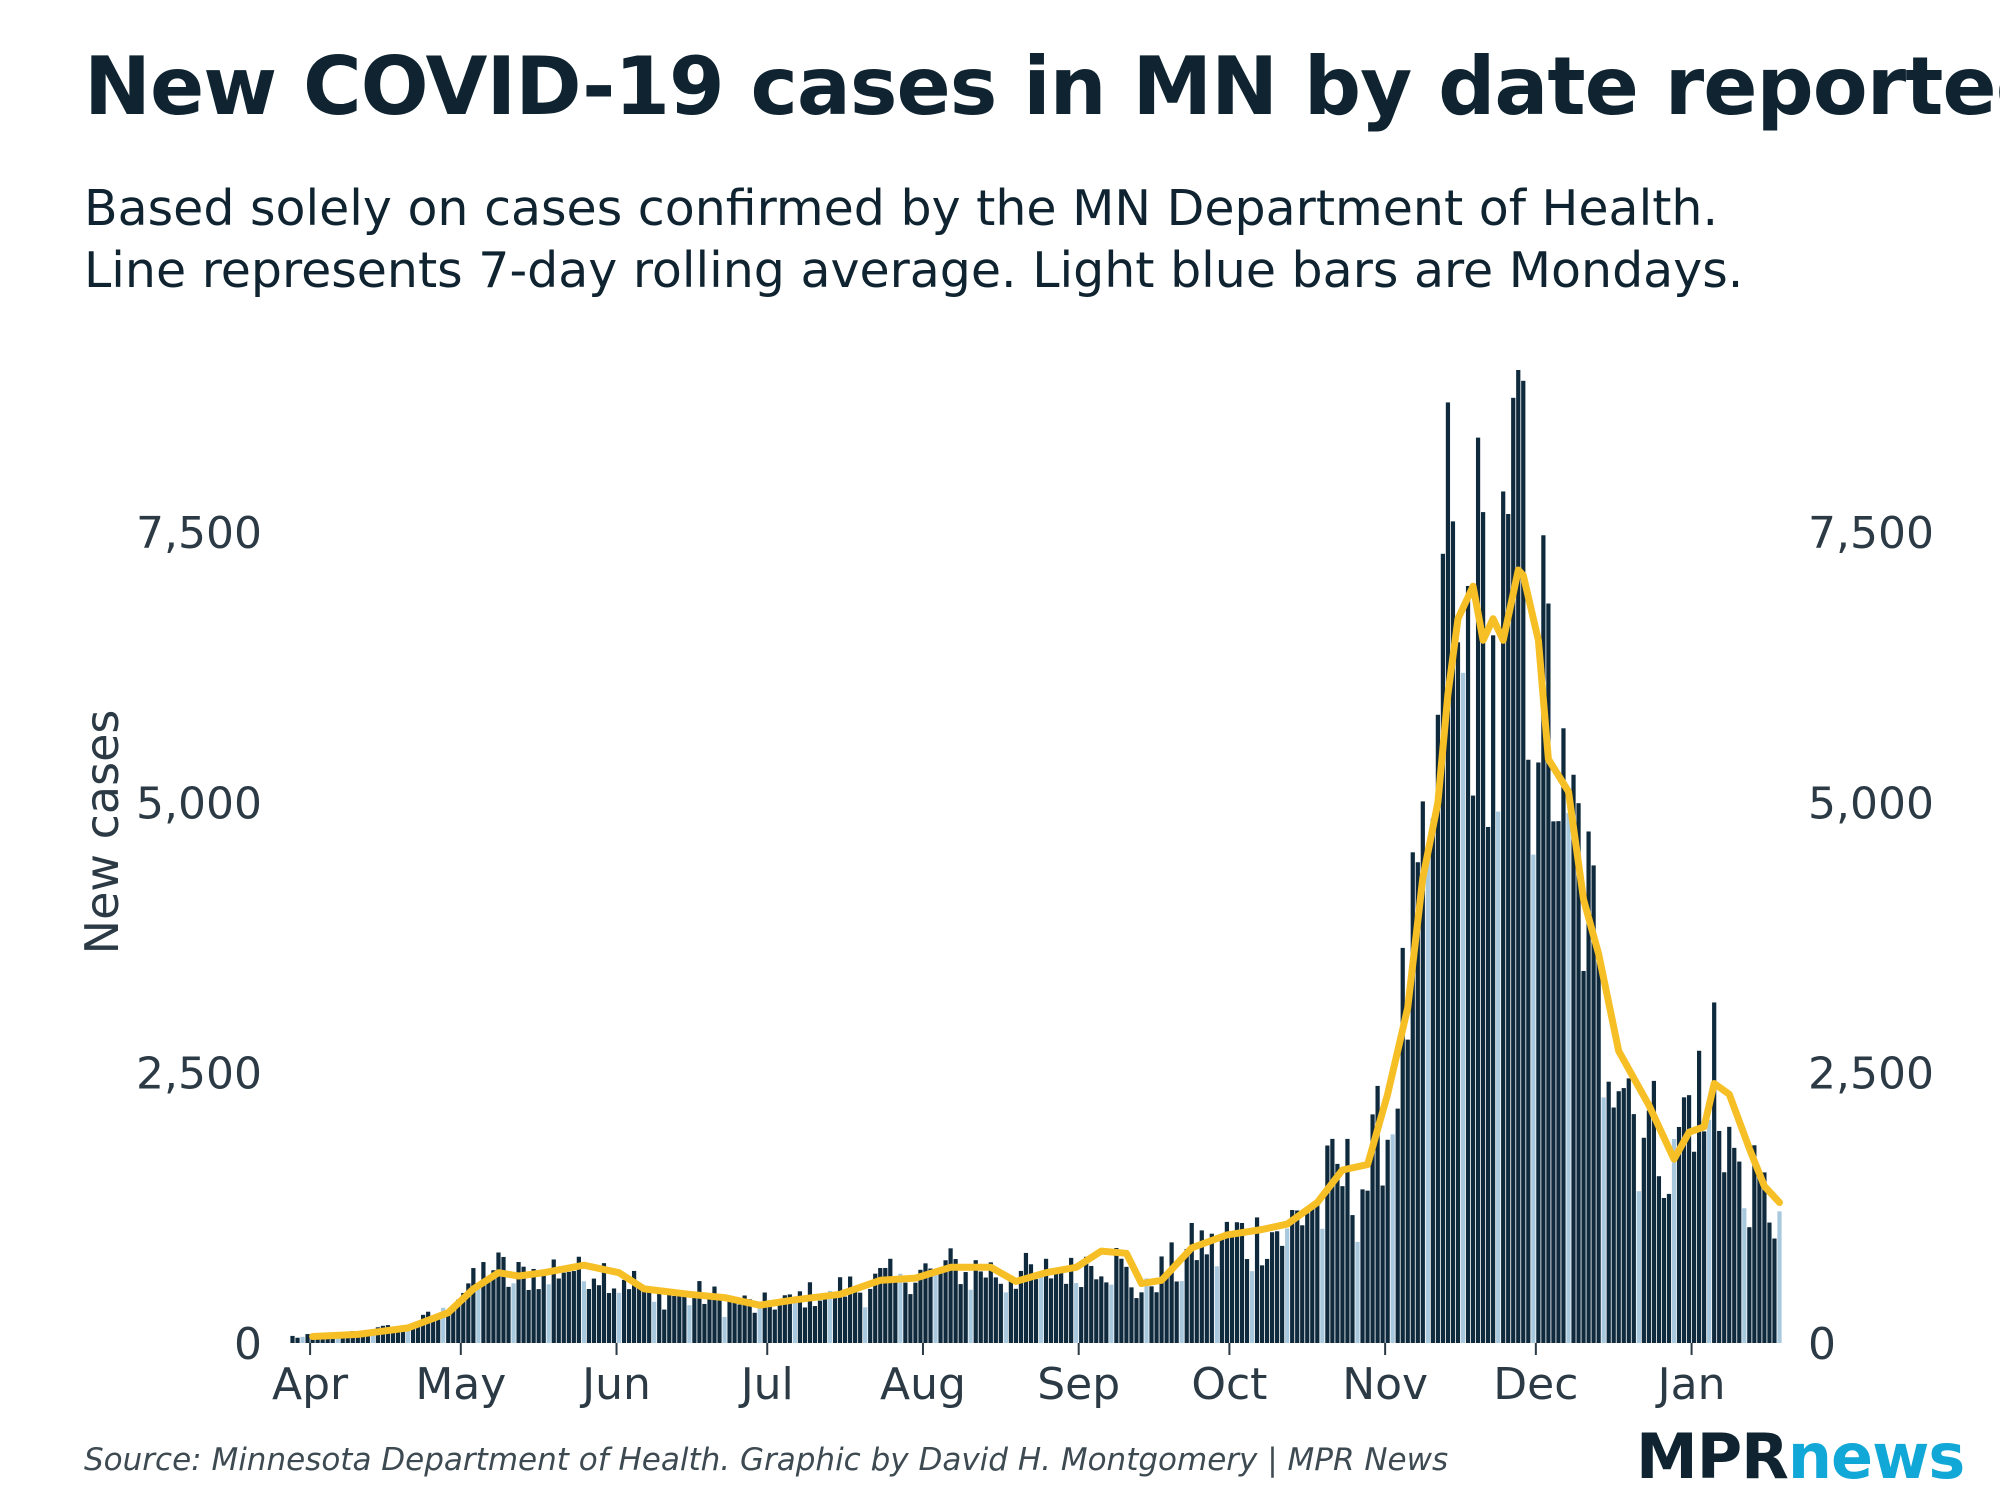 This screenshot has width=2000, height=1500. Describe the element at coordinates (1871, 1074) in the screenshot. I see `y-tick-label-right: 2,500` at that location.